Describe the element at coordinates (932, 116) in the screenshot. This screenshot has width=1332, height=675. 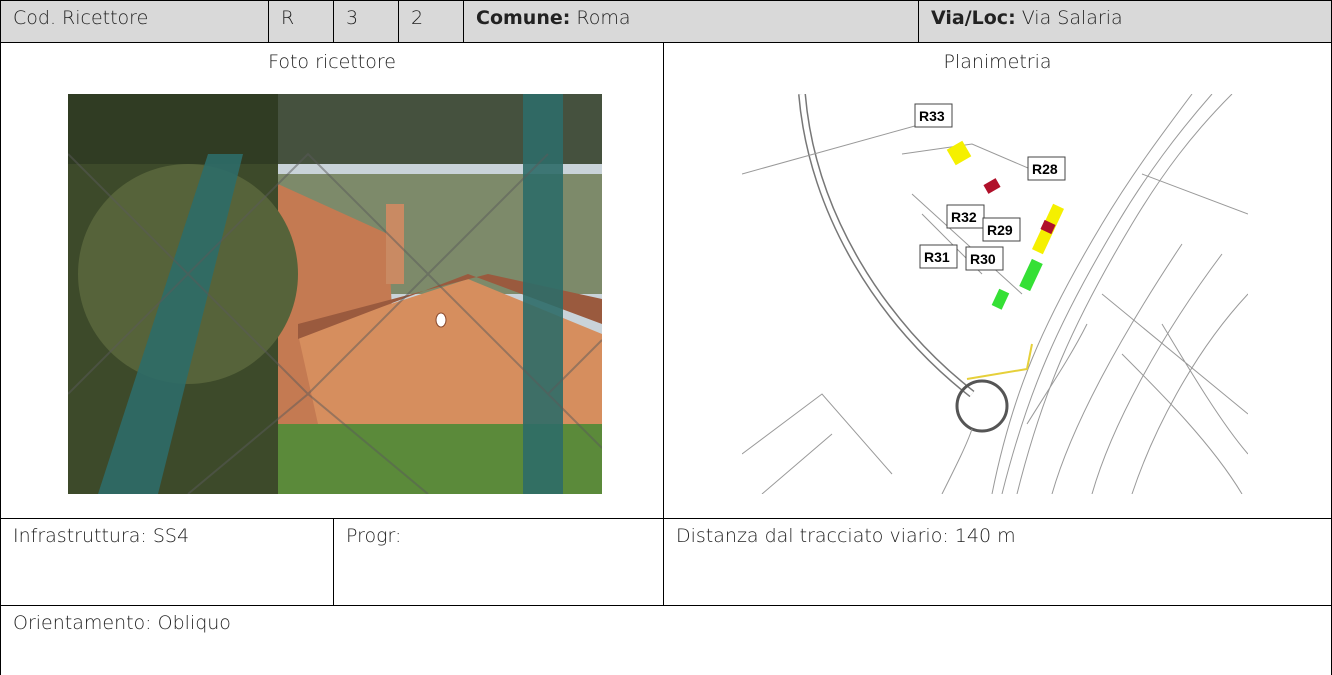
I see `map-label: R33` at that location.